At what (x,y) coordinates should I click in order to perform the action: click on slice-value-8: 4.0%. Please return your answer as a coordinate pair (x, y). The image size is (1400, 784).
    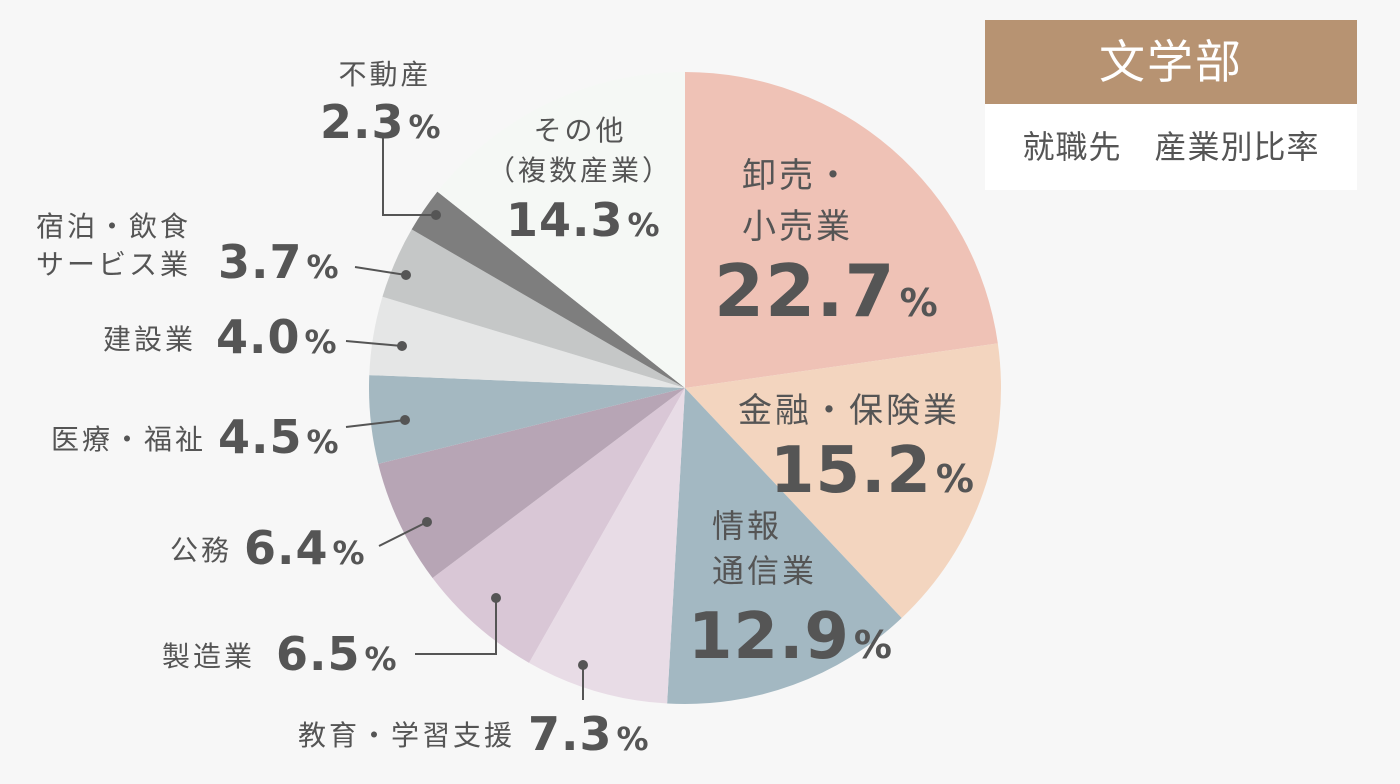
    Looking at the image, I should click on (277, 337).